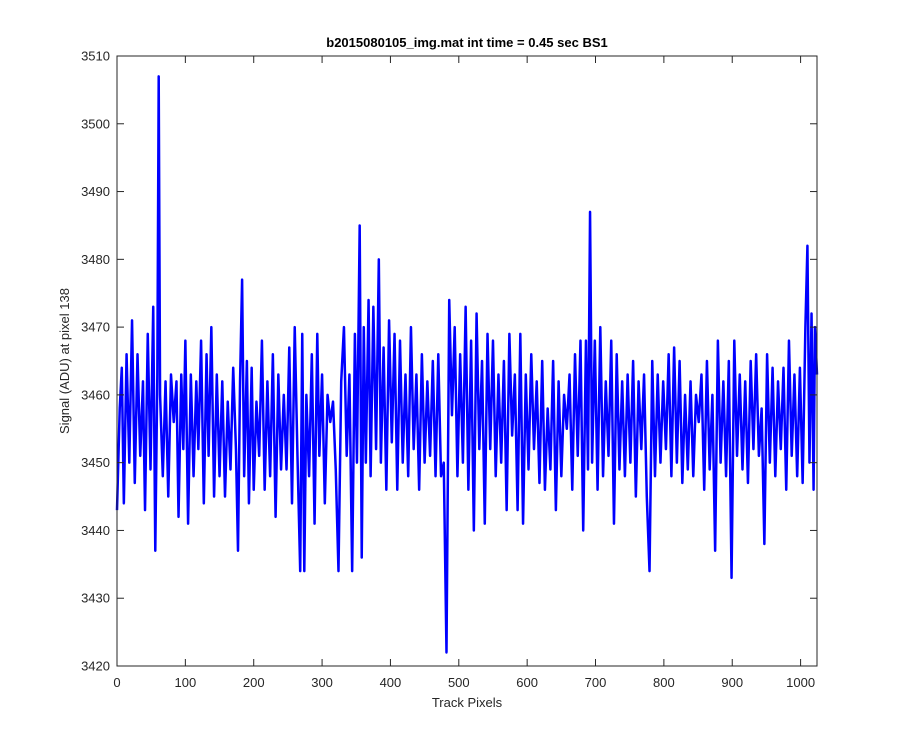  I want to click on x-tick-label: 400, so click(391, 682).